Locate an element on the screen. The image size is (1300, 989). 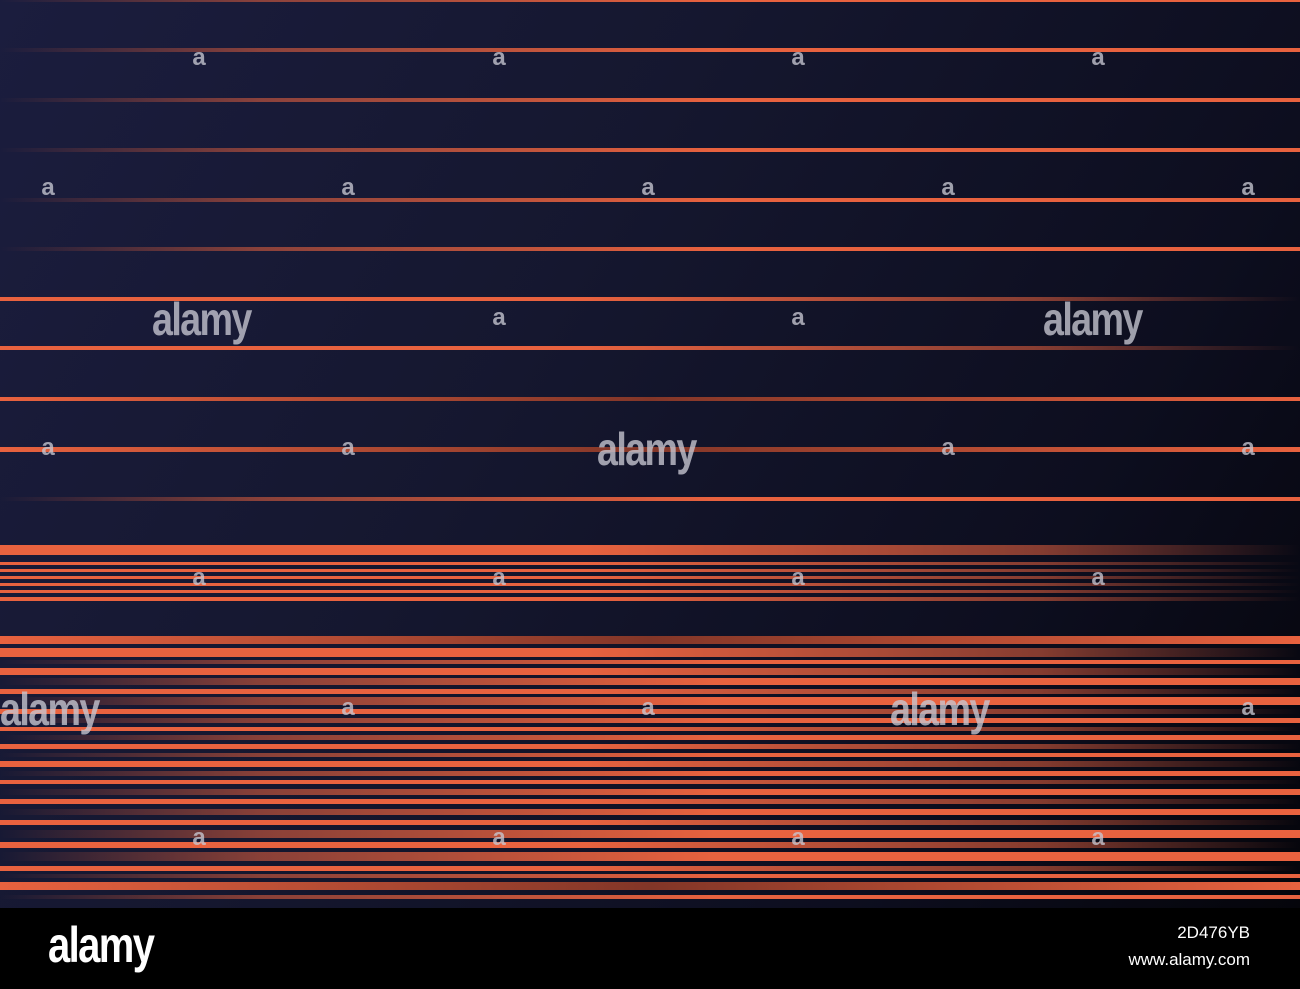
image-id-label: 2D476YB is located at coordinates (1213, 932).